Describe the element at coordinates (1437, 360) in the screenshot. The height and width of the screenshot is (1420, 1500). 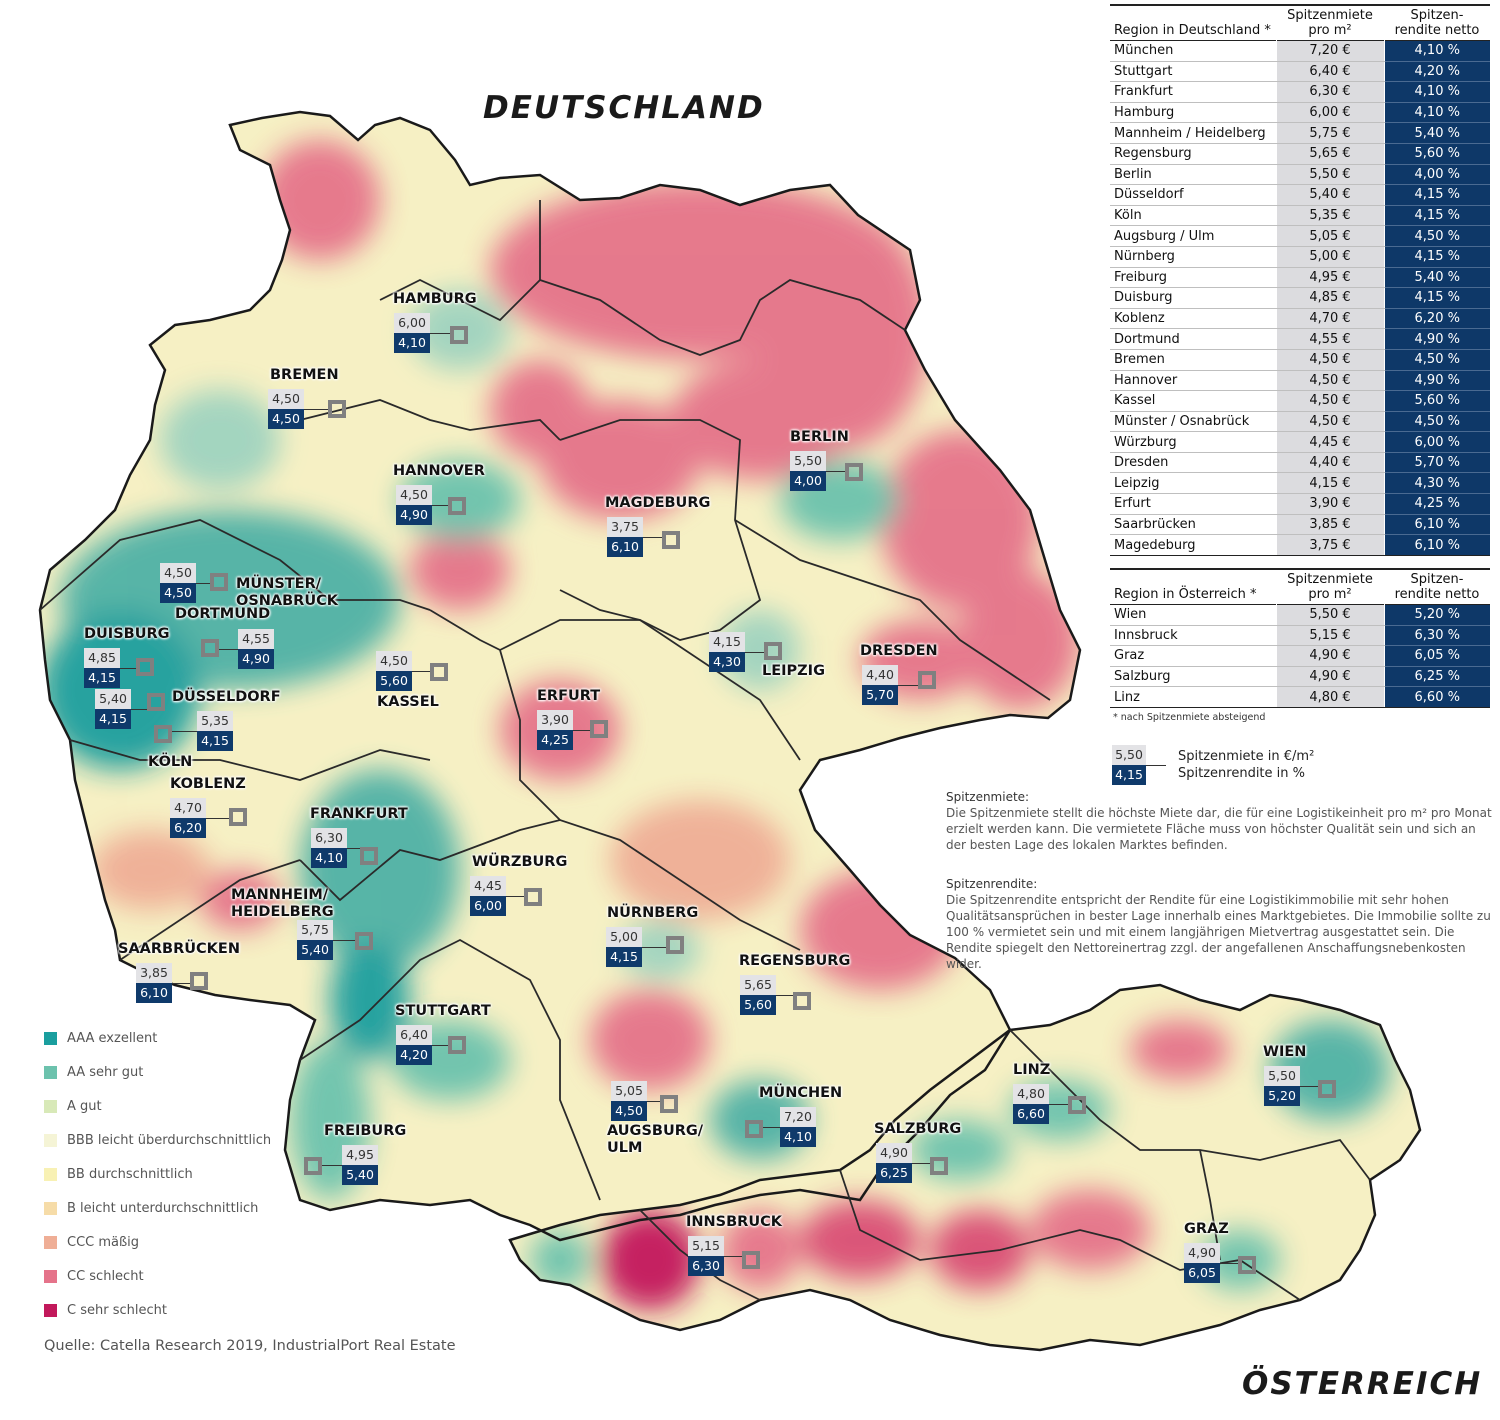
I see `cell-yield: 4,50 %` at that location.